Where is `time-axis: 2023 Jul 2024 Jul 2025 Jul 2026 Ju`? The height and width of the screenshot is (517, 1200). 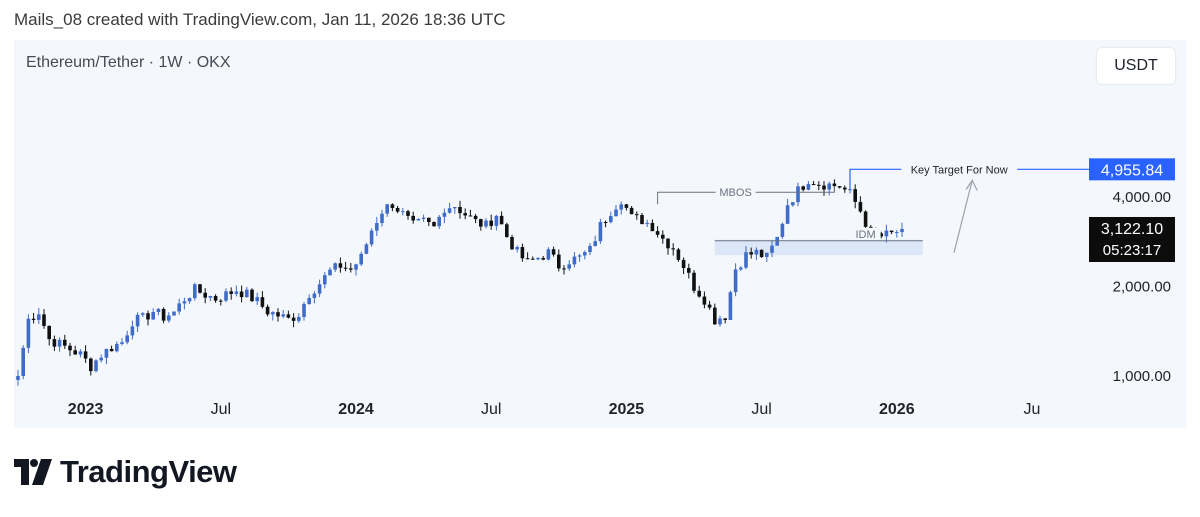
time-axis: 2023 Jul 2024 Jul 2025 Jul 2026 Ju is located at coordinates (554, 409).